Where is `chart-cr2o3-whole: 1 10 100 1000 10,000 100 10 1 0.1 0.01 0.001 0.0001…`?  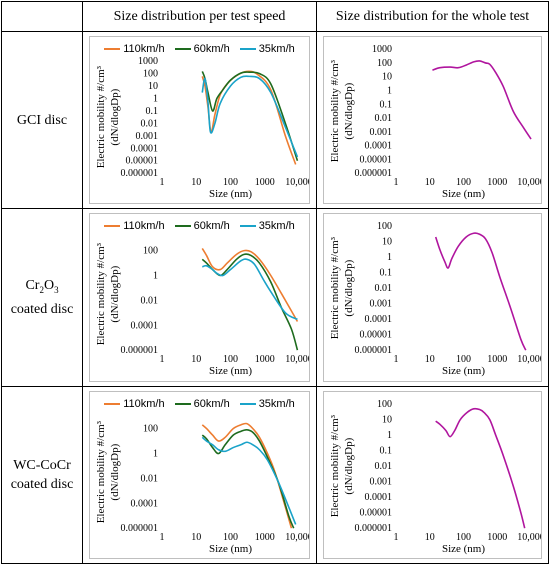
chart-cr2o3-whole: 1 10 100 1000 10,000 100 10 1 0.1 0.01 0.001 0.0001… is located at coordinates (432, 297).